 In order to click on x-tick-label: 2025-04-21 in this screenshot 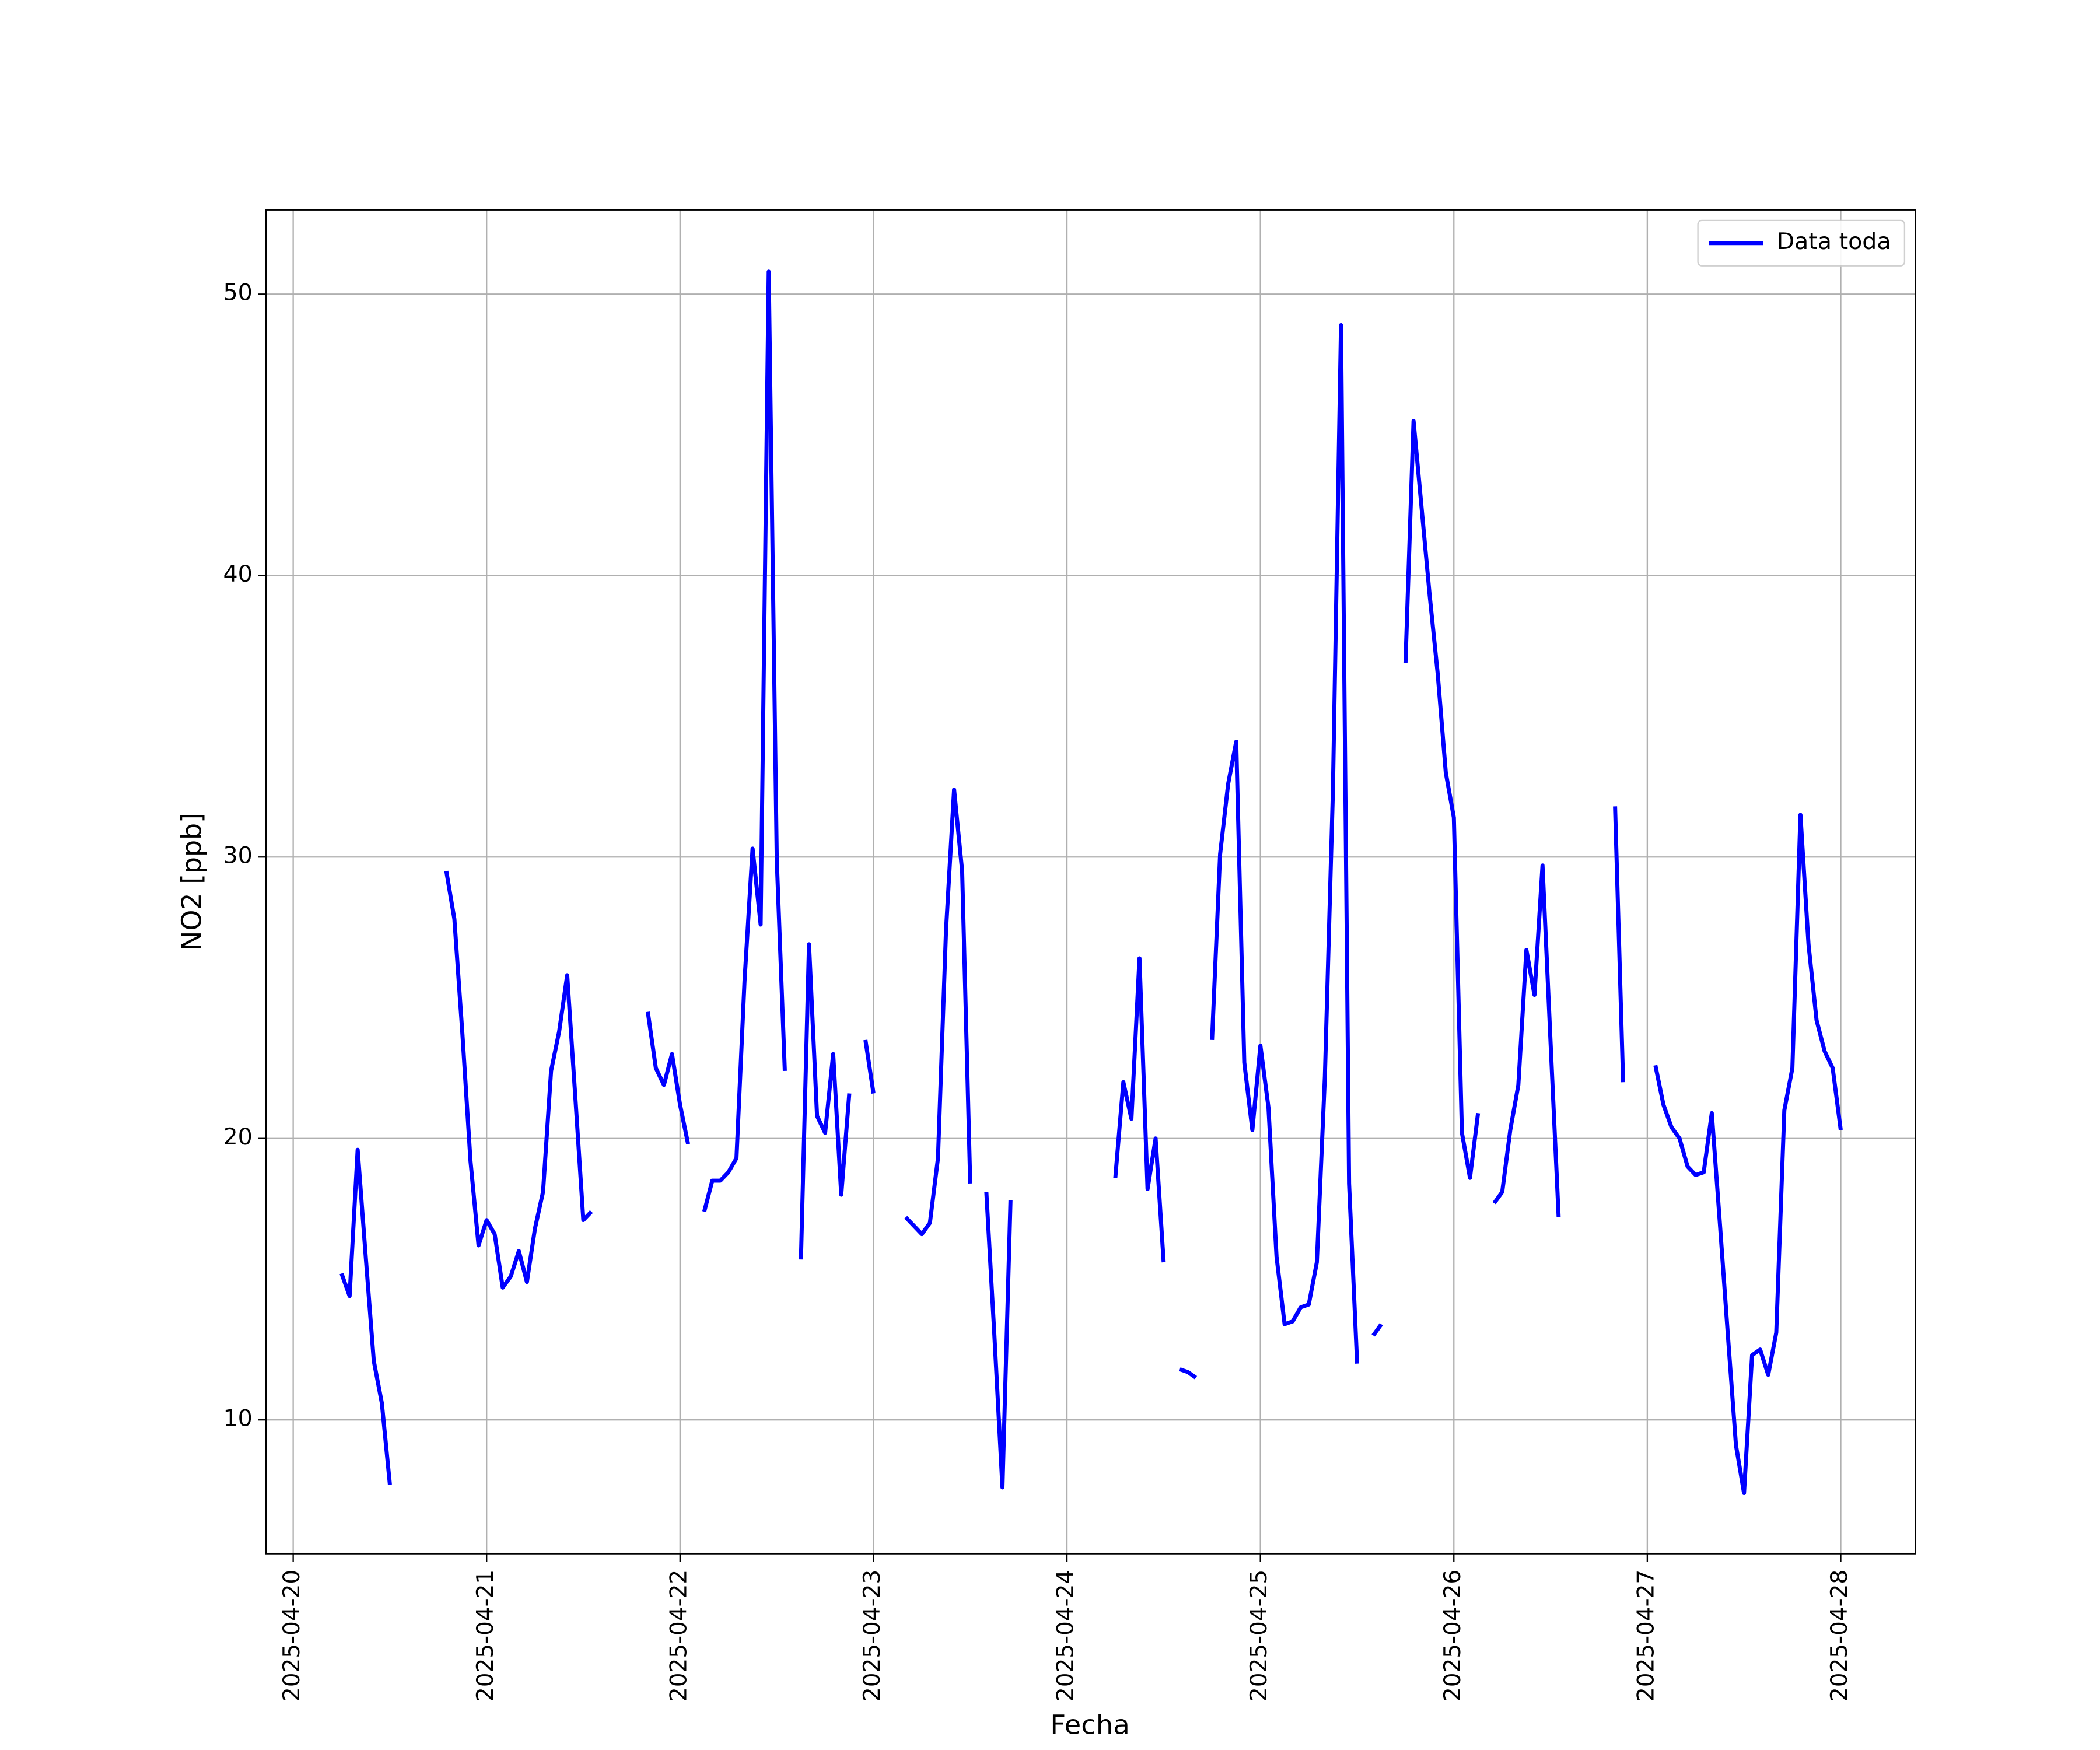, I will do `click(486, 1636)`.